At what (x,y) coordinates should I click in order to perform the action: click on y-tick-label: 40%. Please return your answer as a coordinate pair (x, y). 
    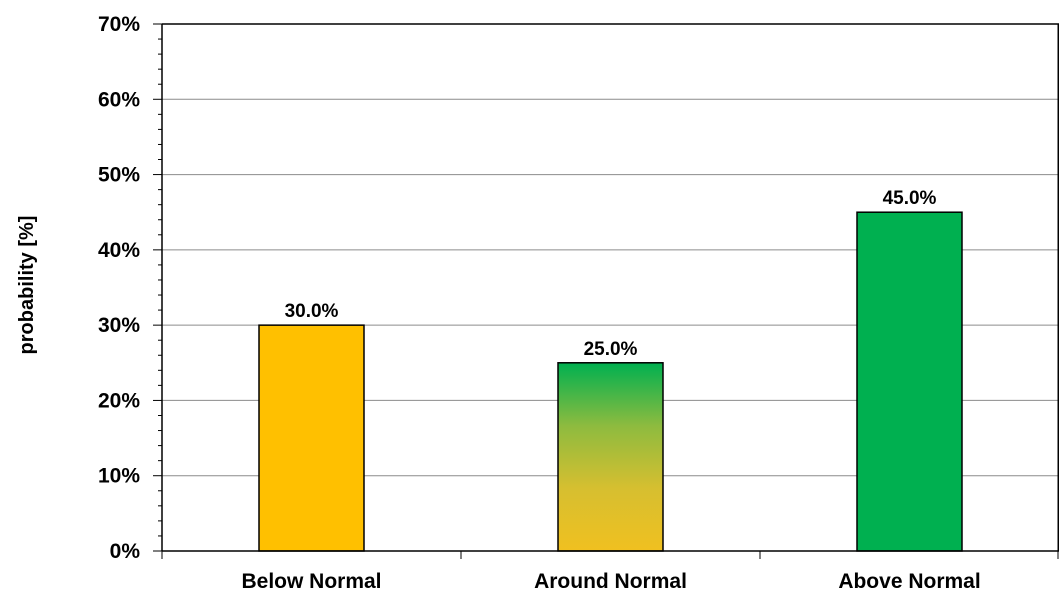
    Looking at the image, I should click on (119, 250).